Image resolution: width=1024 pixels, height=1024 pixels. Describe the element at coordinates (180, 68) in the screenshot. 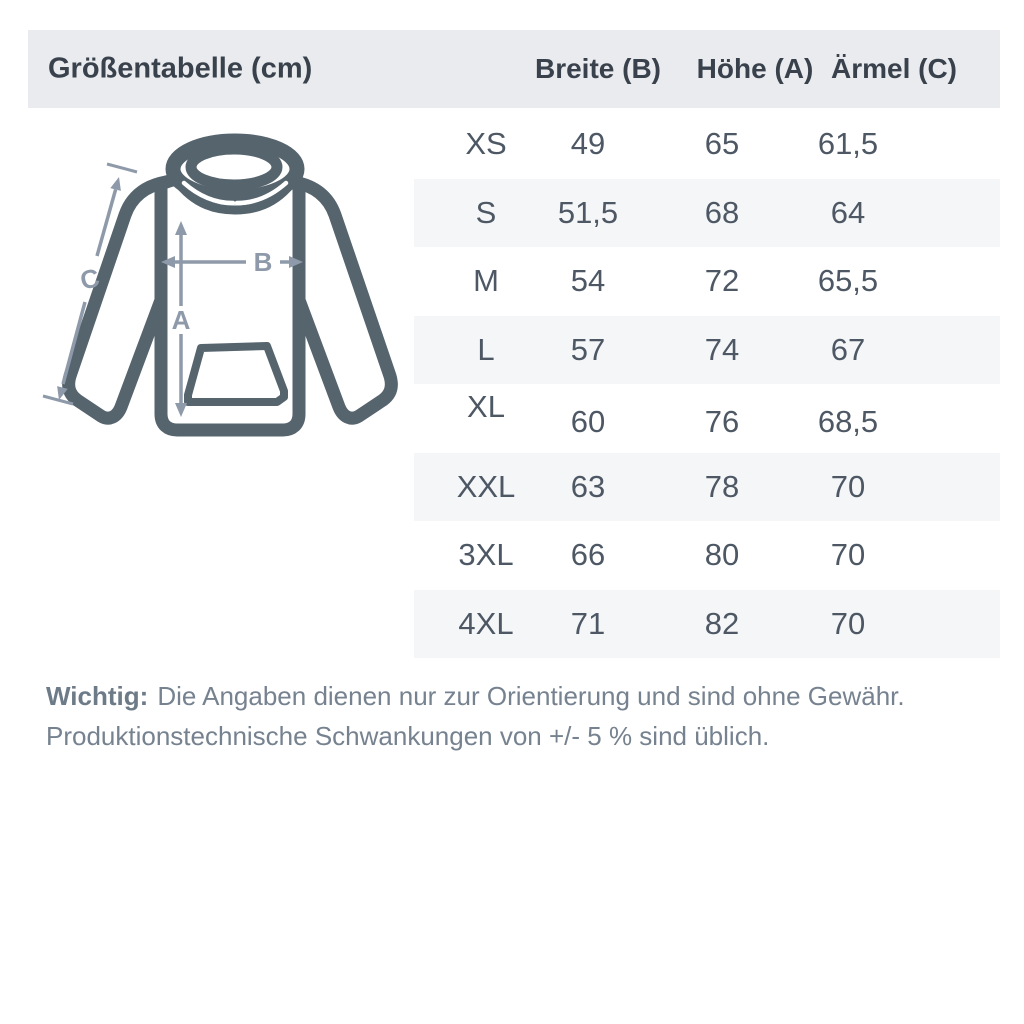

I see `page-title: Größentabelle (cm)` at that location.